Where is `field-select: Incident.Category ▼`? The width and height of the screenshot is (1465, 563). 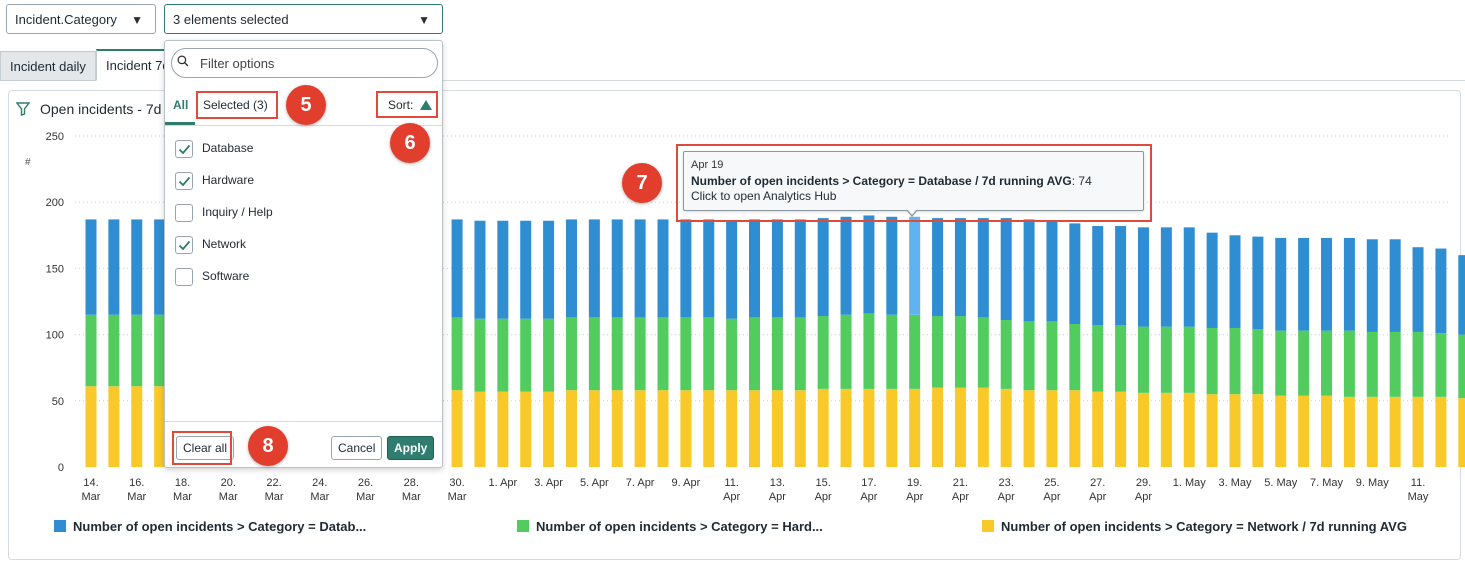 field-select: Incident.Category ▼ is located at coordinates (81, 19).